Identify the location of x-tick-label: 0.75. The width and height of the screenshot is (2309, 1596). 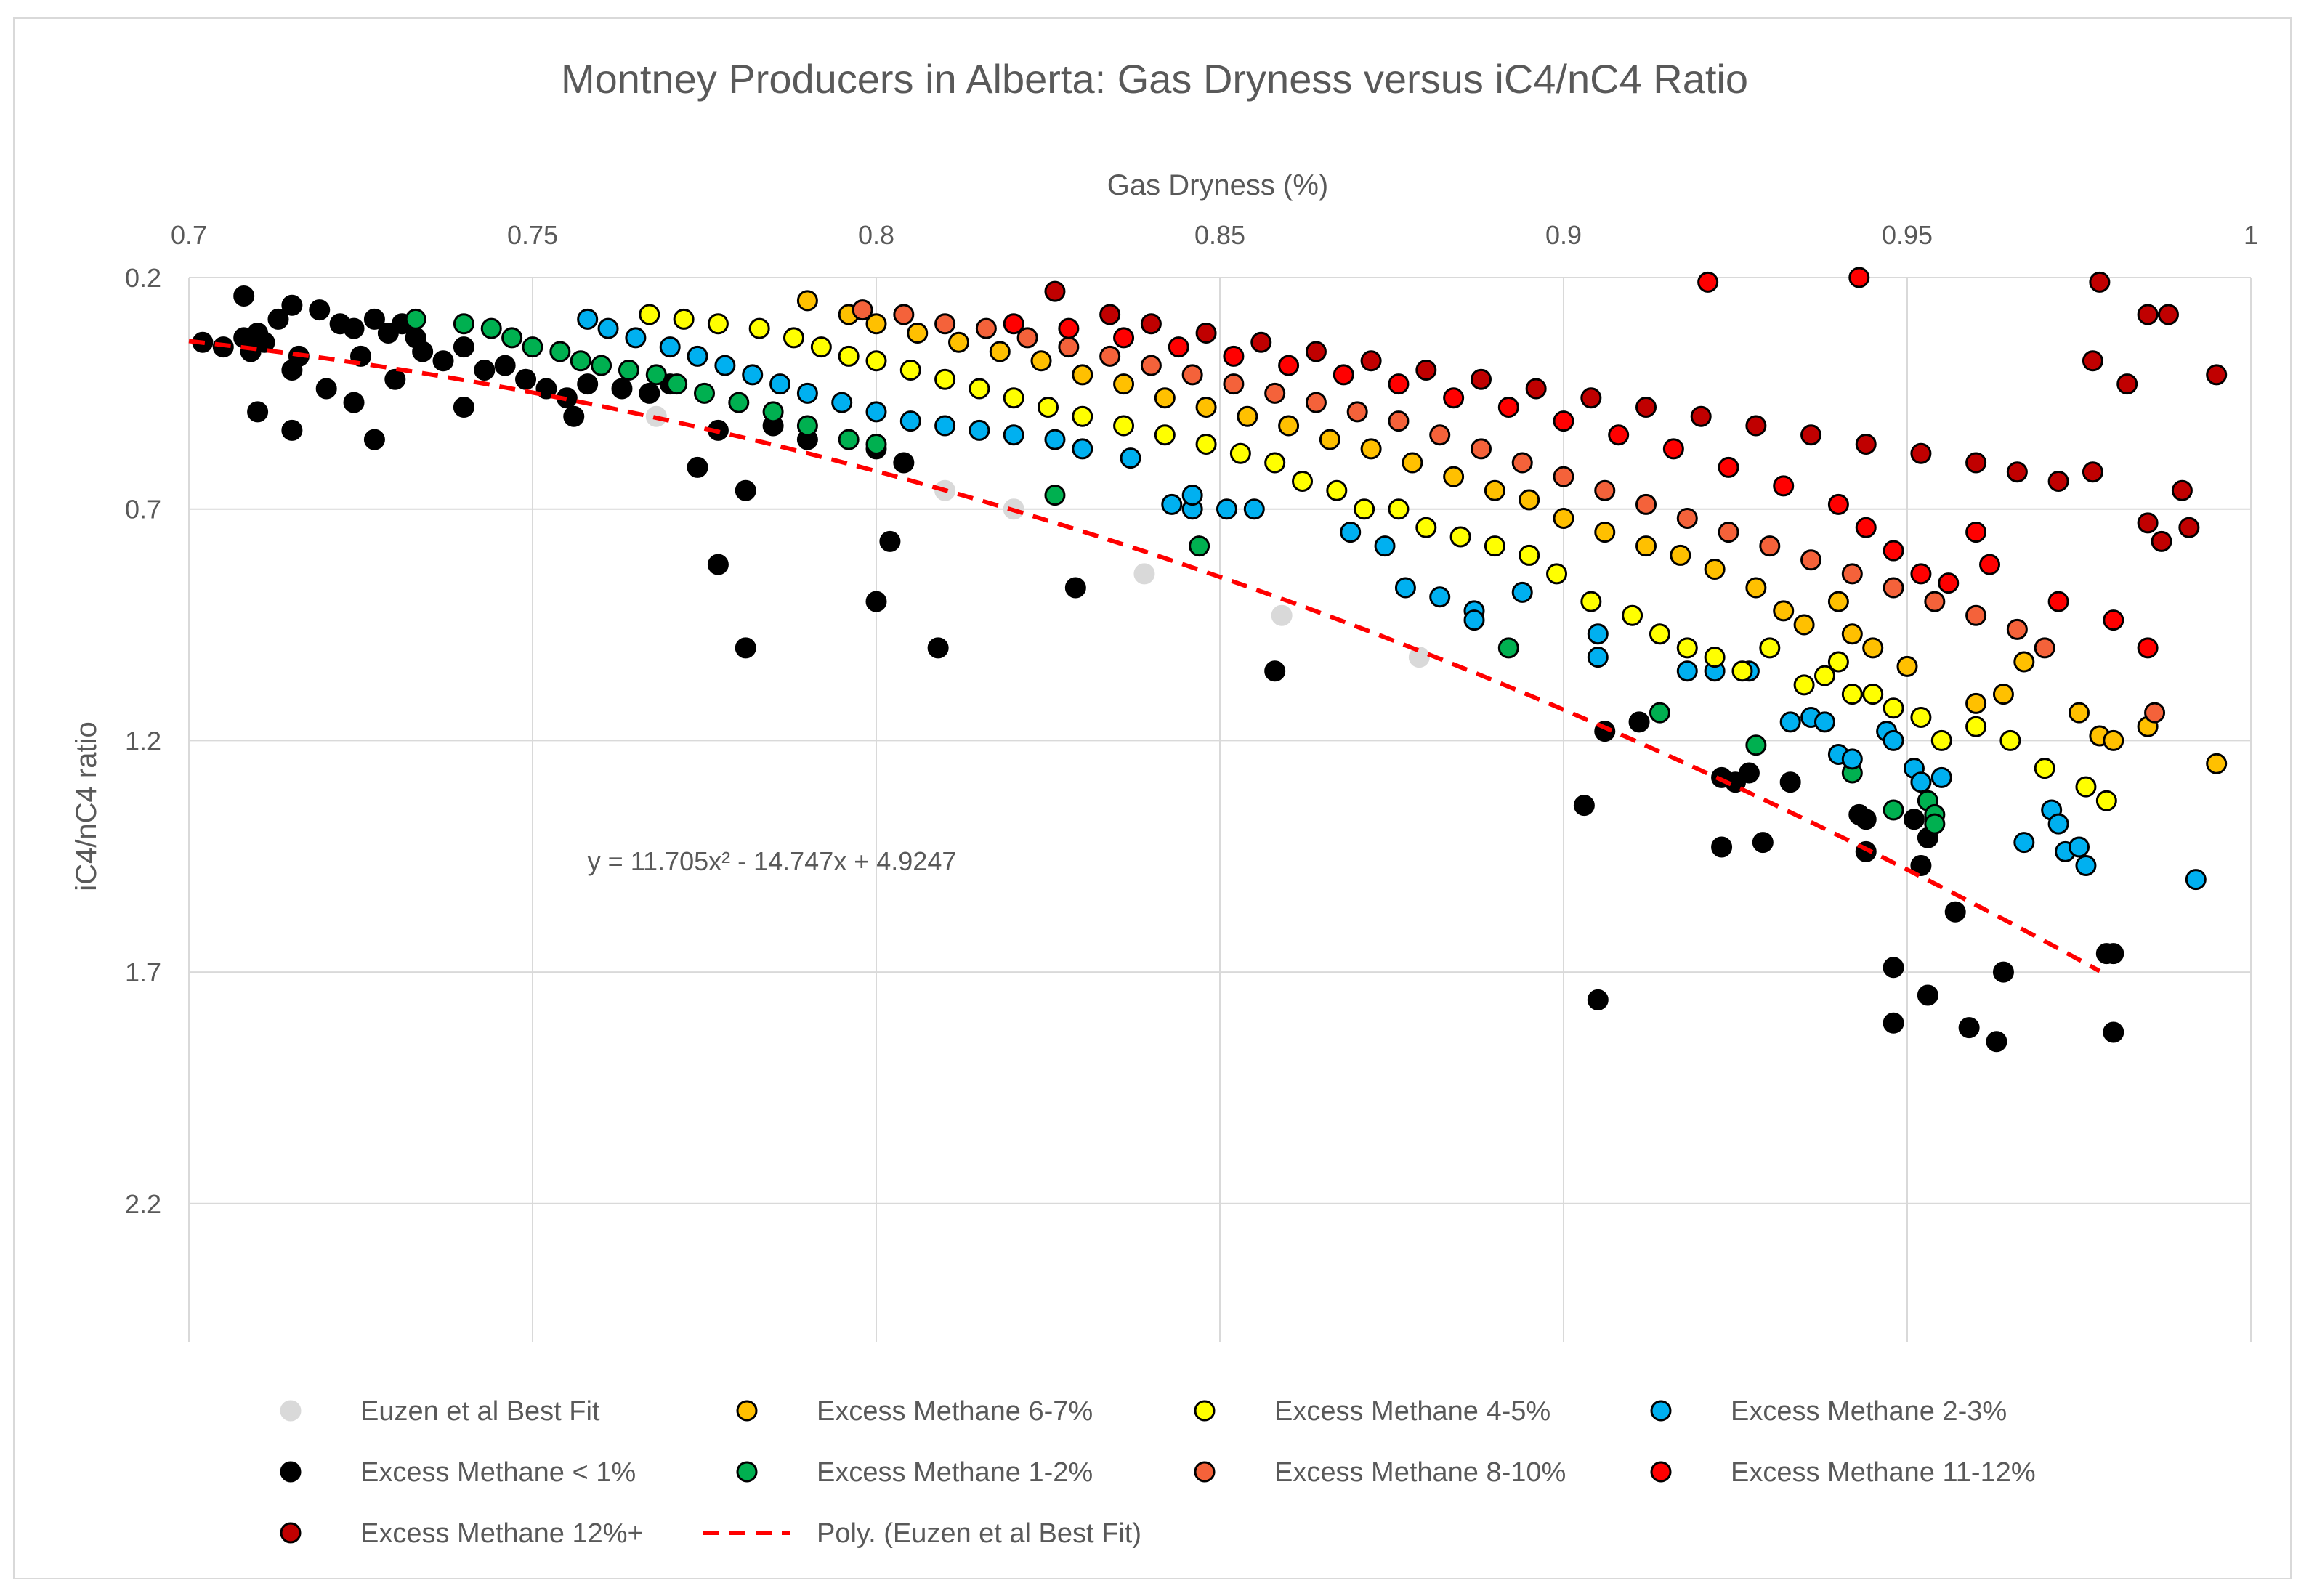
(532, 235).